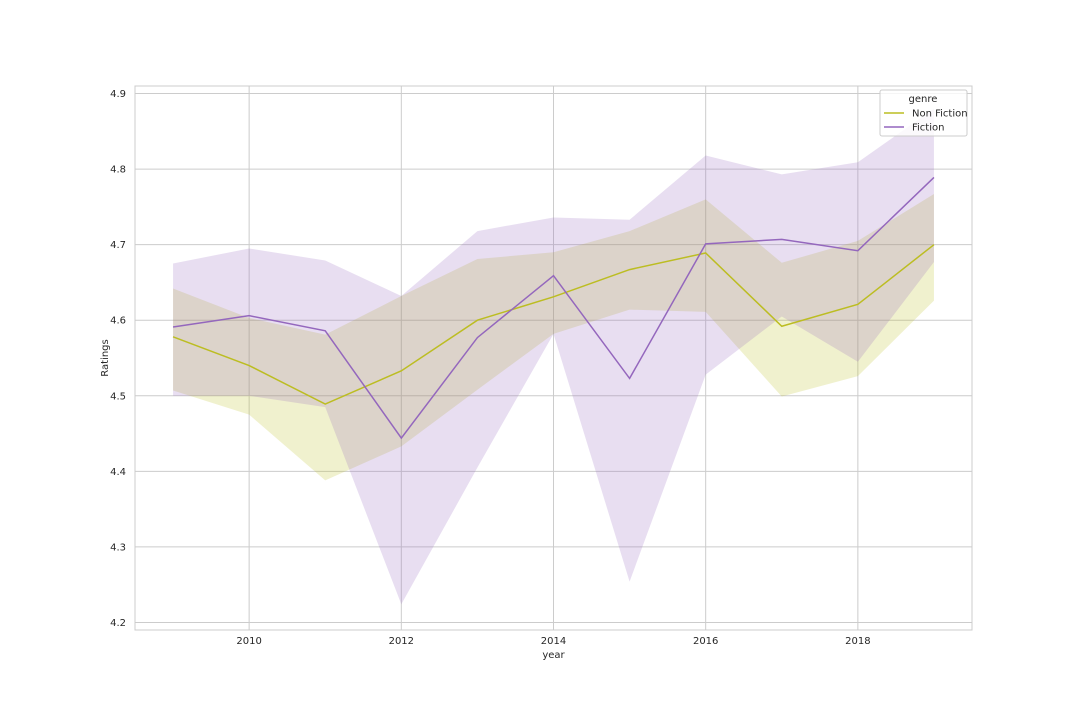 Image resolution: width=1080 pixels, height=720 pixels. Describe the element at coordinates (118, 321) in the screenshot. I see `y-tick-label: 4.6` at that location.